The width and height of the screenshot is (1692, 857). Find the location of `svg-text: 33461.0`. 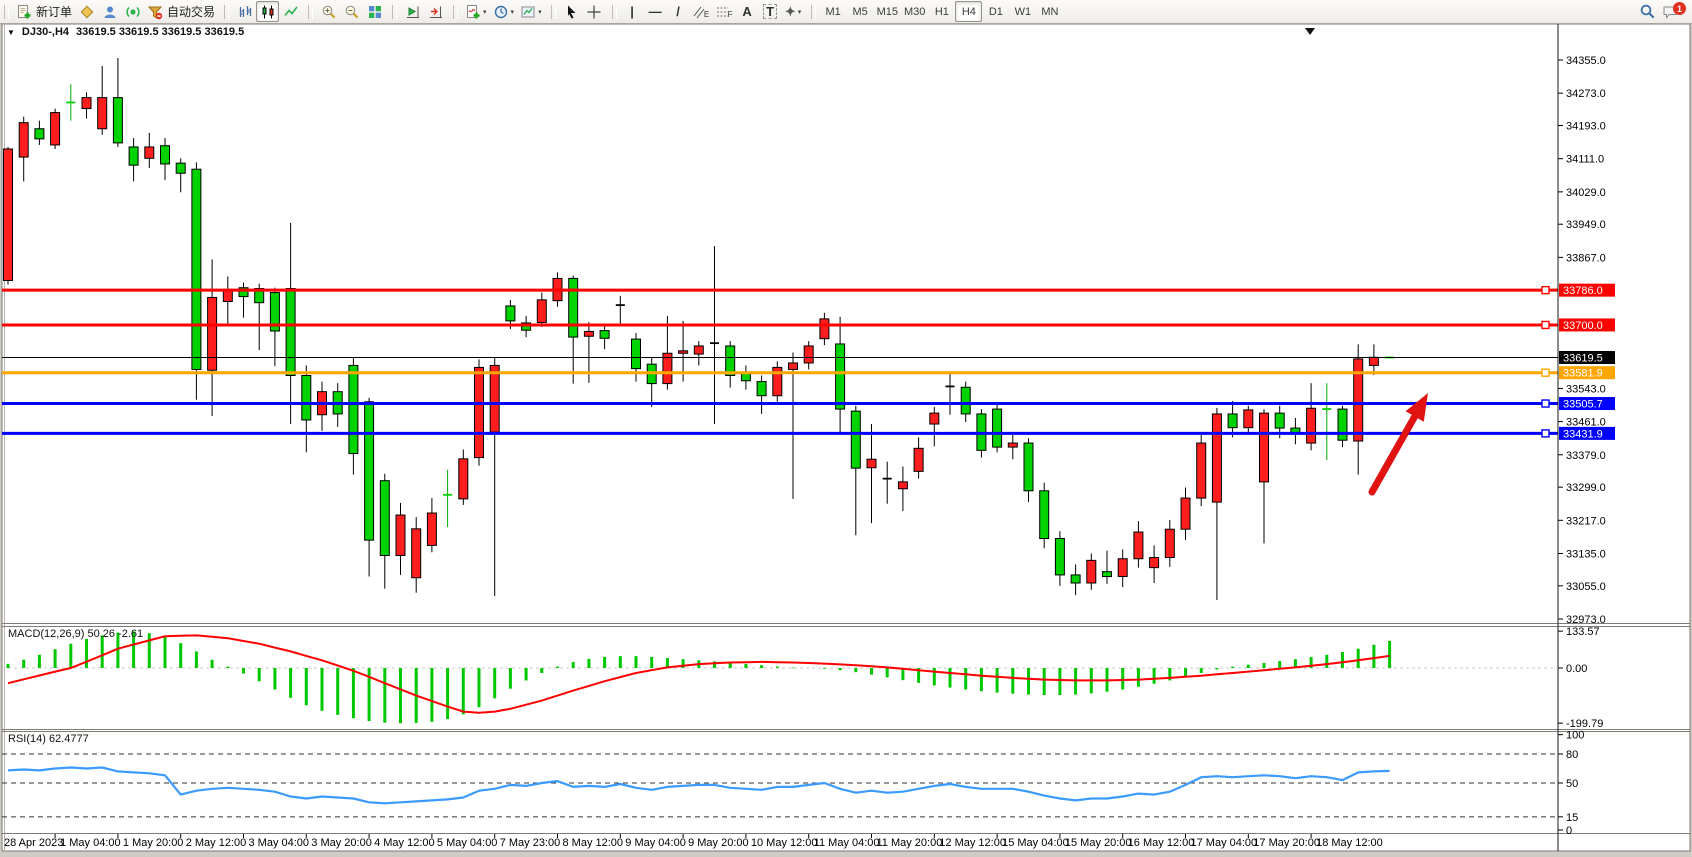

svg-text: 33461.0 is located at coordinates (1586, 423).